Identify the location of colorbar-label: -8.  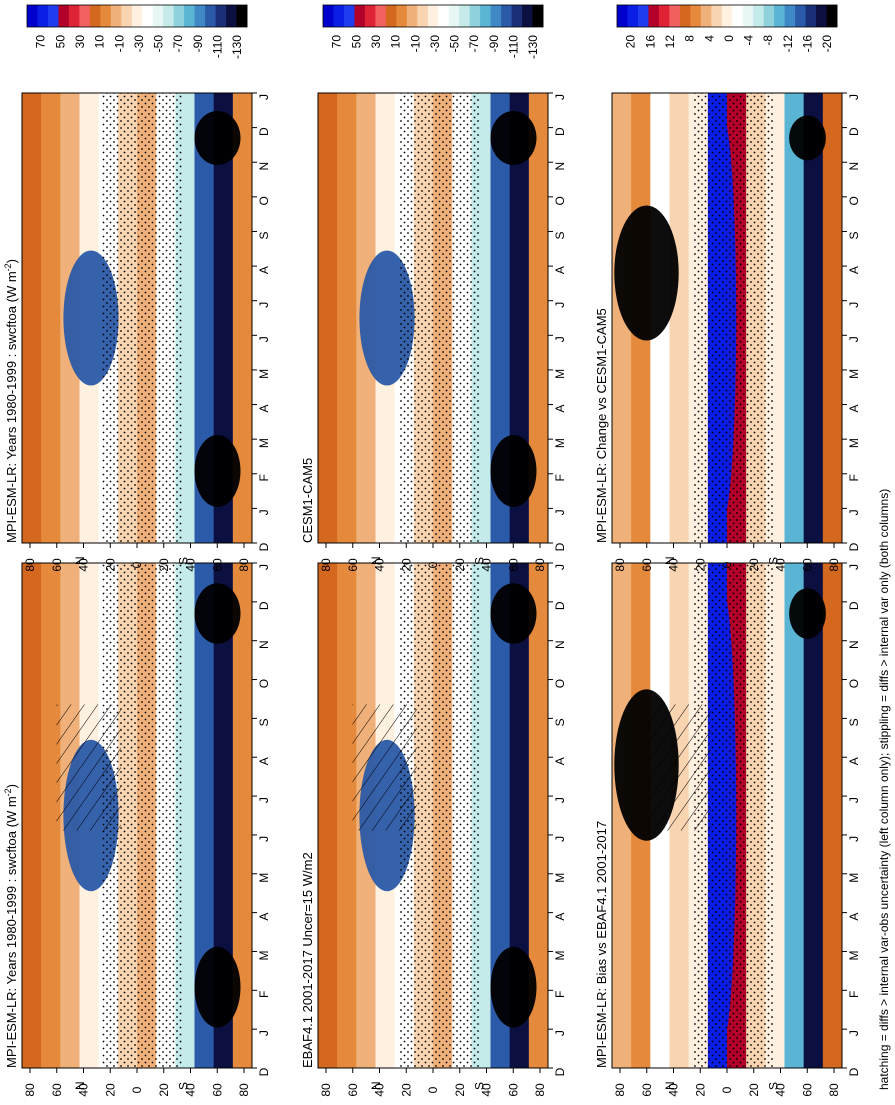
(768, 40).